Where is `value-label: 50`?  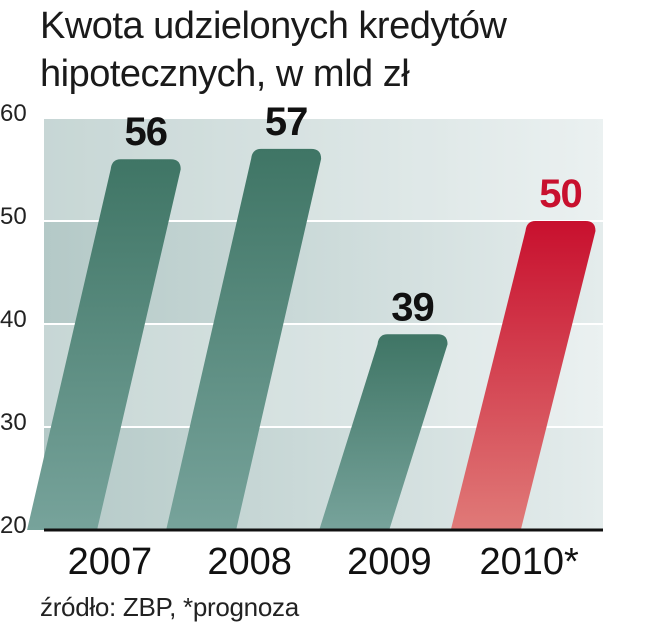
value-label: 50 is located at coordinates (560, 194).